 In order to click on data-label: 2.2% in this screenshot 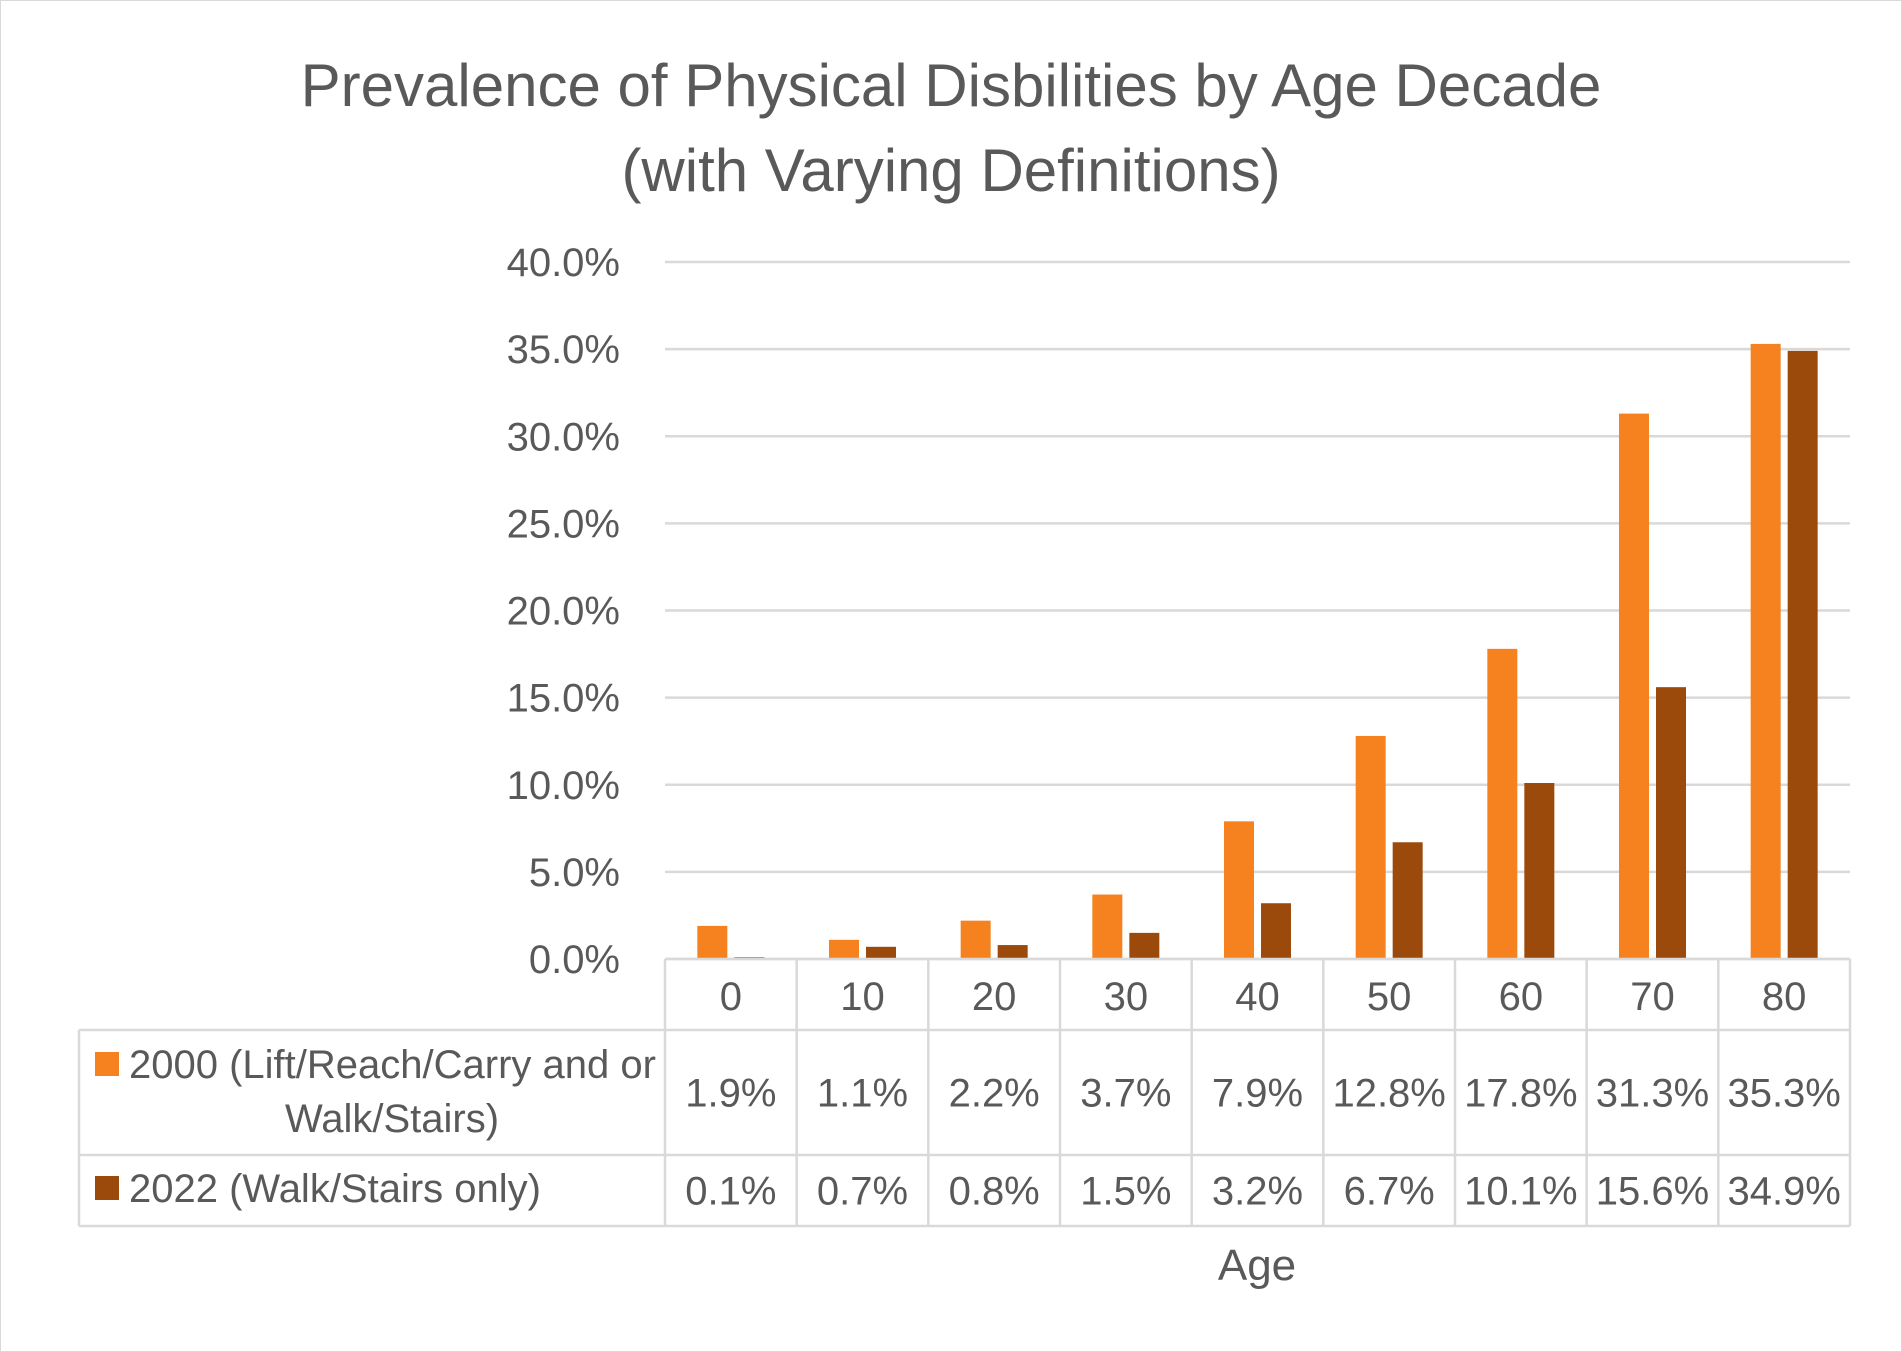, I will do `click(994, 1094)`.